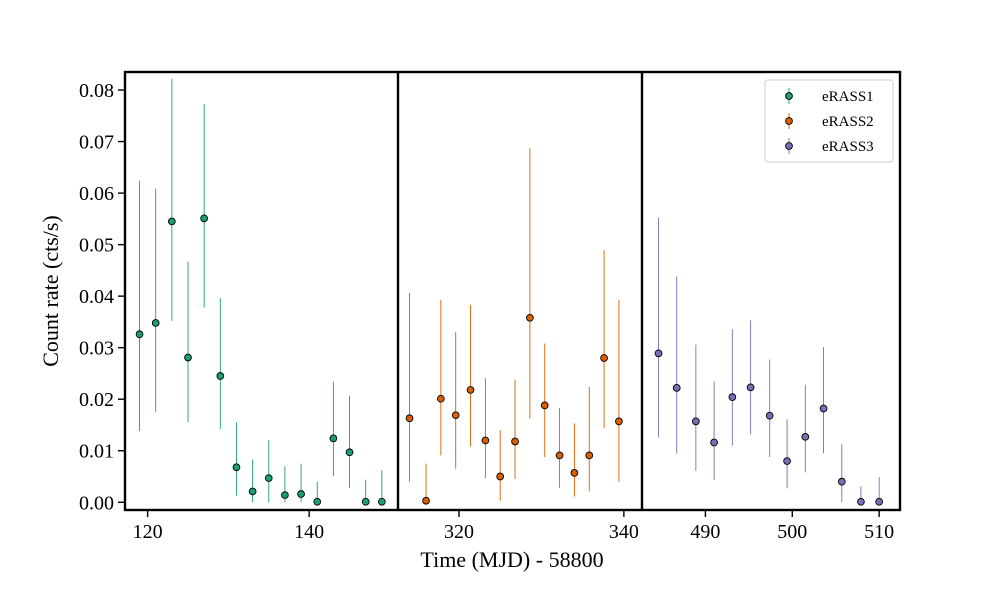  I want to click on y-tick-label: 0.03, so click(96, 349).